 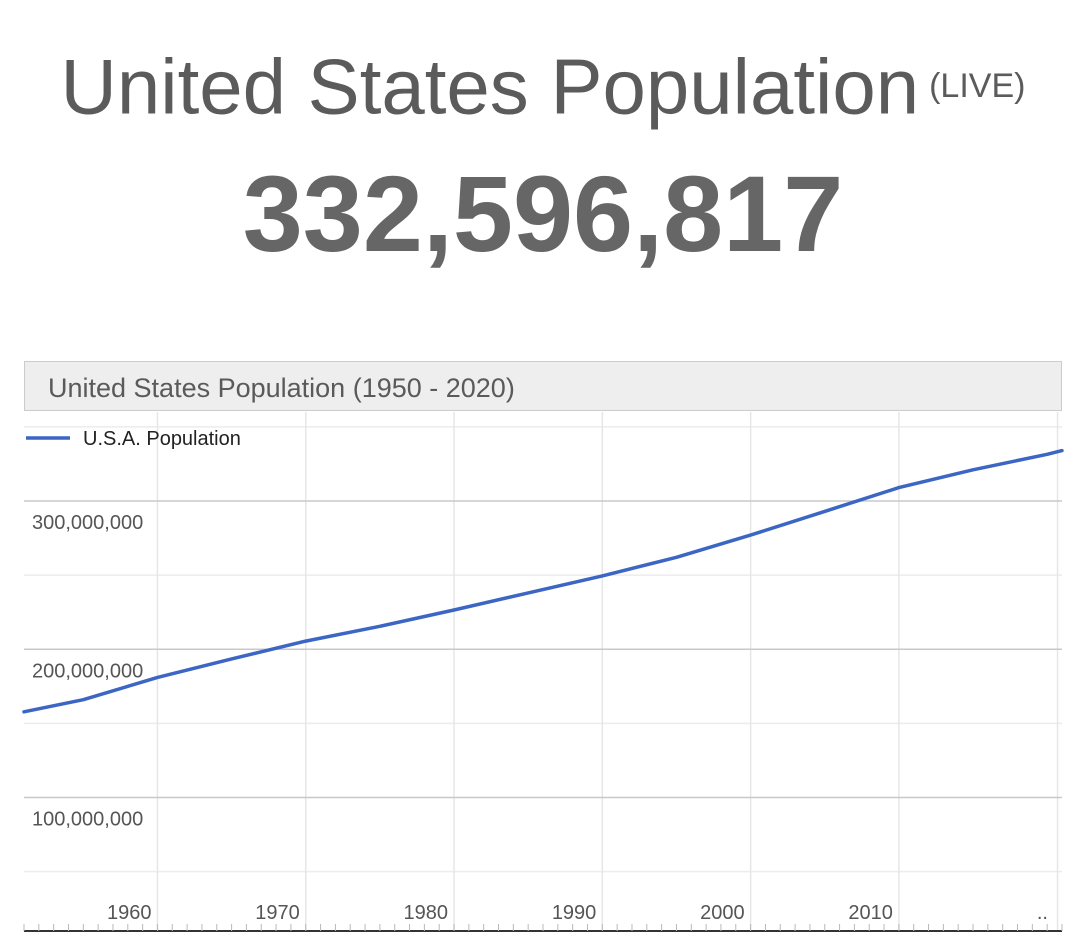 What do you see at coordinates (162, 439) in the screenshot?
I see `legend-label: U.S.A. Population` at bounding box center [162, 439].